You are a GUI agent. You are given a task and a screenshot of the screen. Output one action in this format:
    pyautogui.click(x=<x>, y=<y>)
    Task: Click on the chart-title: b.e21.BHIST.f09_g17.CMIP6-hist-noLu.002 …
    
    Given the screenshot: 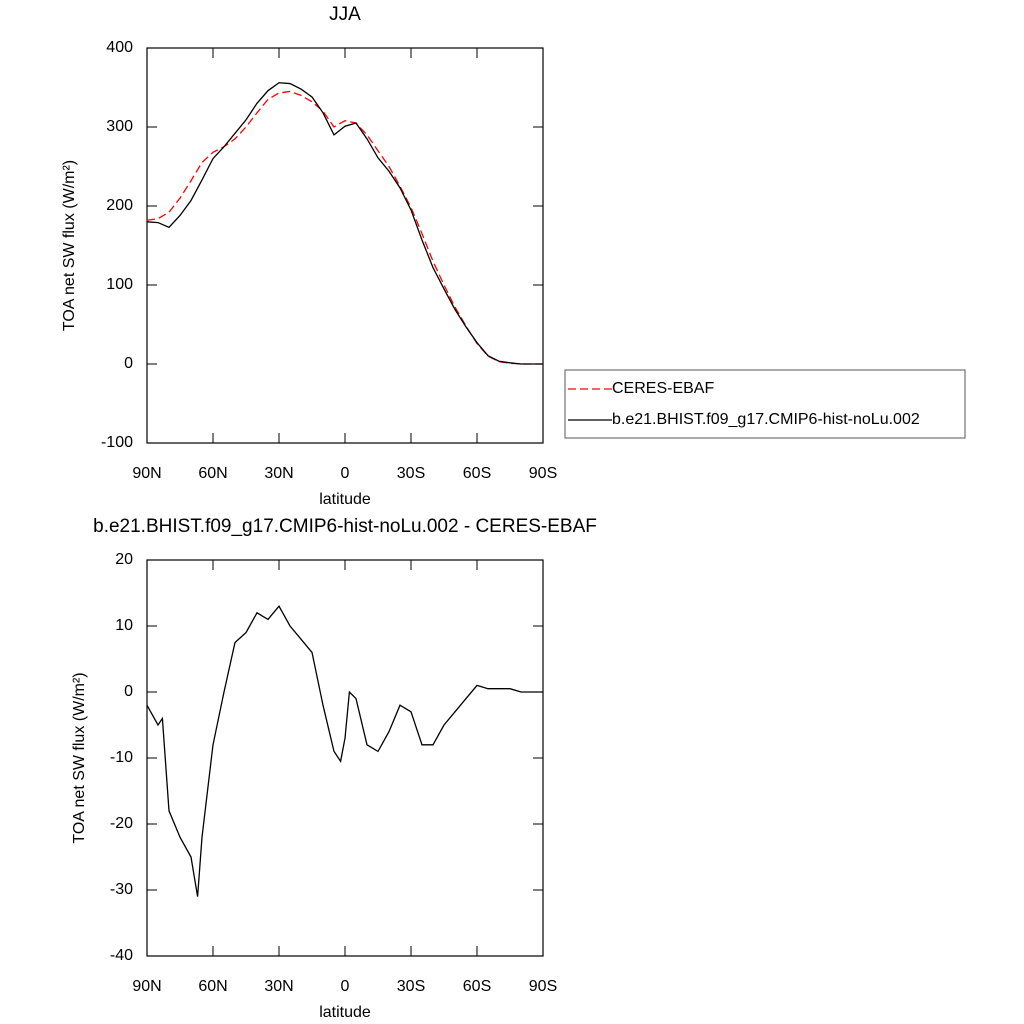 What is the action you would take?
    pyautogui.click(x=345, y=526)
    